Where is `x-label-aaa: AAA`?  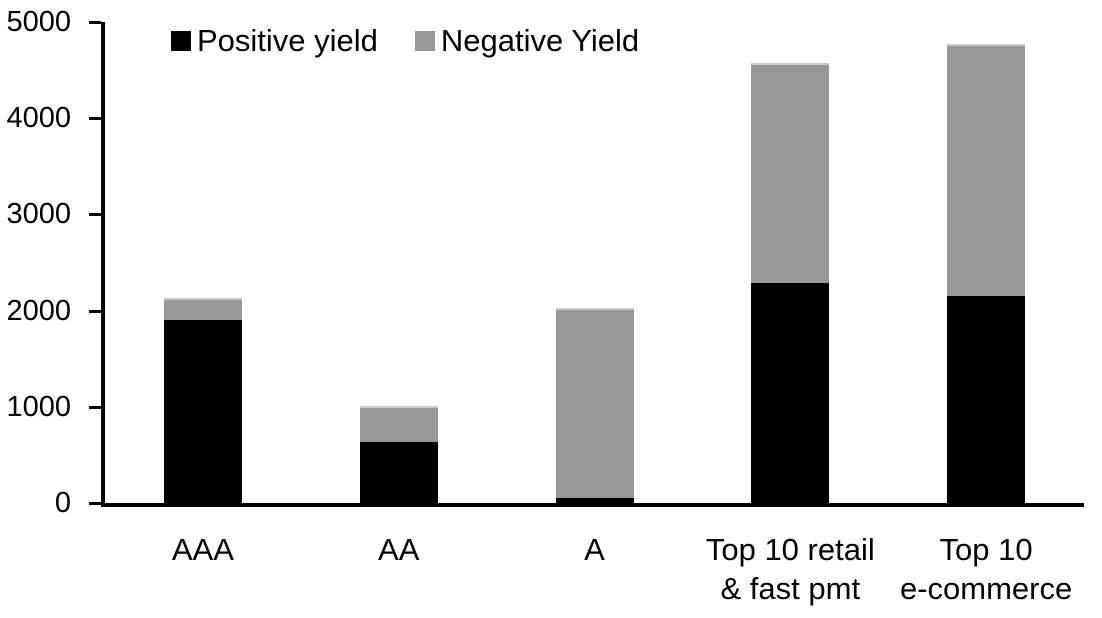 x-label-aaa: AAA is located at coordinates (202, 549).